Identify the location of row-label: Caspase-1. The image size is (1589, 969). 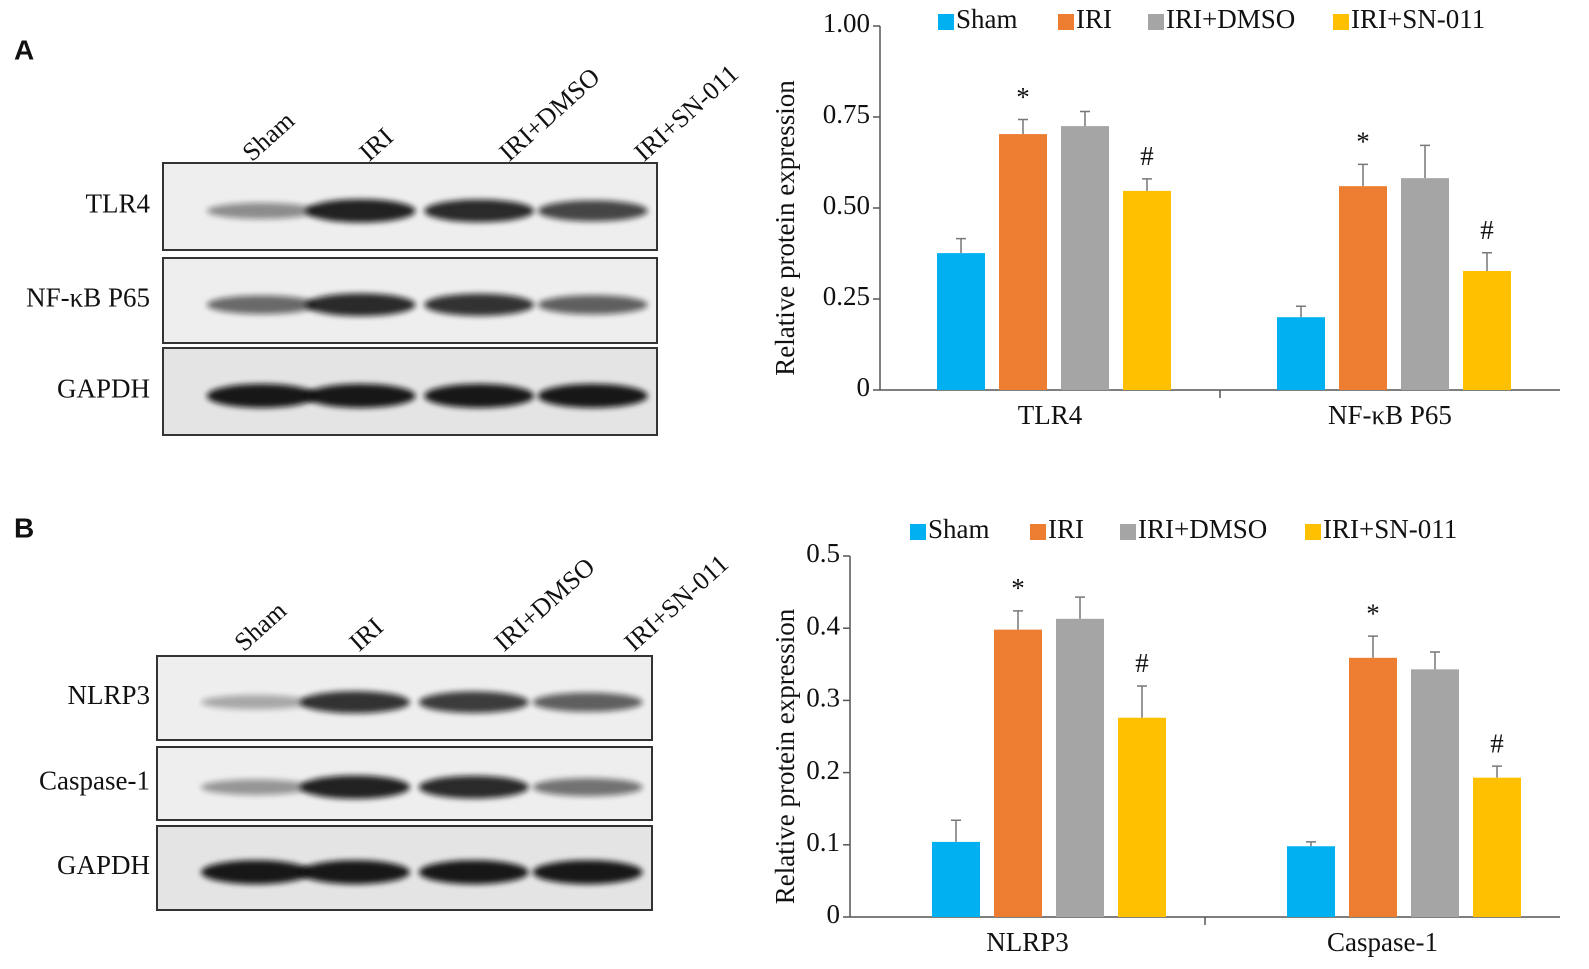
(94, 781).